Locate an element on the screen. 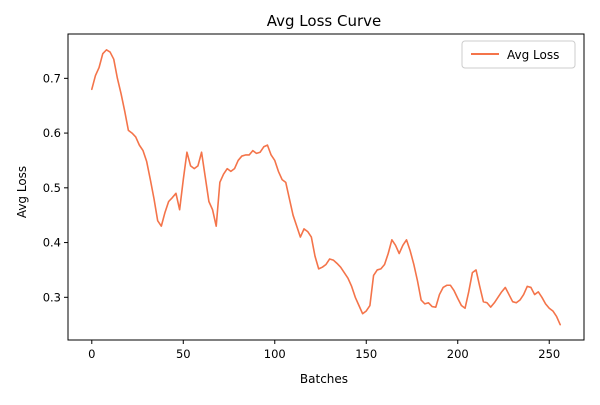 Image resolution: width=600 pixels, height=405 pixels. x-tick-label: 250 is located at coordinates (549, 354).